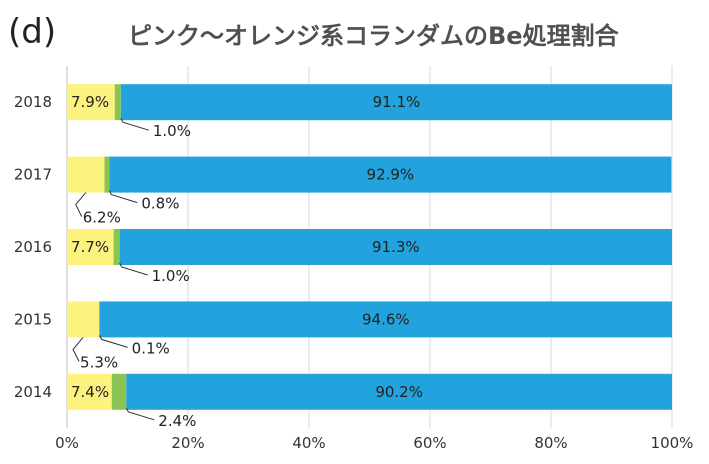 Image resolution: width=709 pixels, height=464 pixels. I want to click on data-label: 90.2%, so click(399, 392).